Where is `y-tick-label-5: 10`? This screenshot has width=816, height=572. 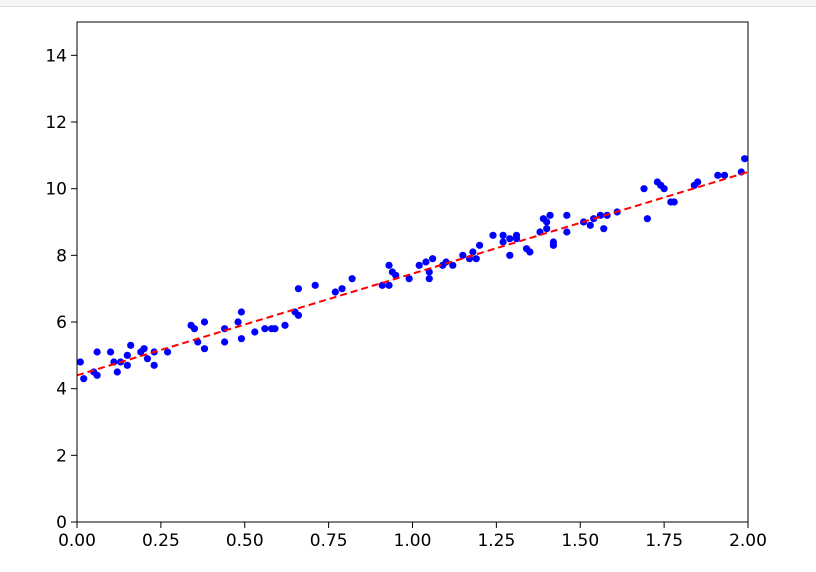 y-tick-label-5: 10 is located at coordinates (56, 190).